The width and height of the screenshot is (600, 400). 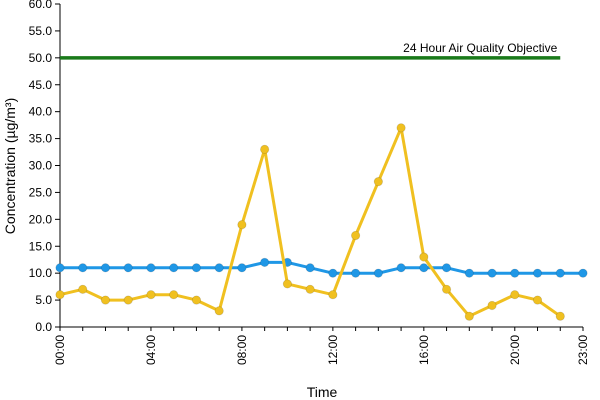 I want to click on reference-line-label: 24 Hour Air Quality Objective, so click(x=480, y=48).